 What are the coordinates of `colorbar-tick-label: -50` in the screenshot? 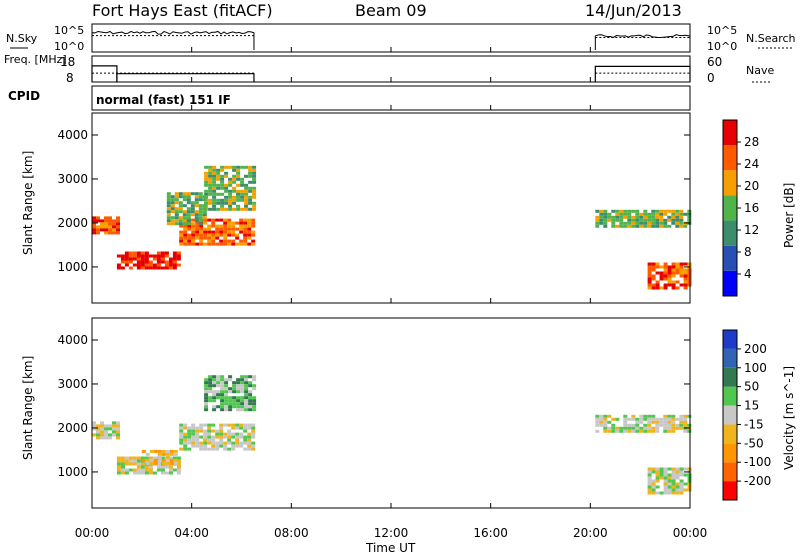 It's located at (754, 443).